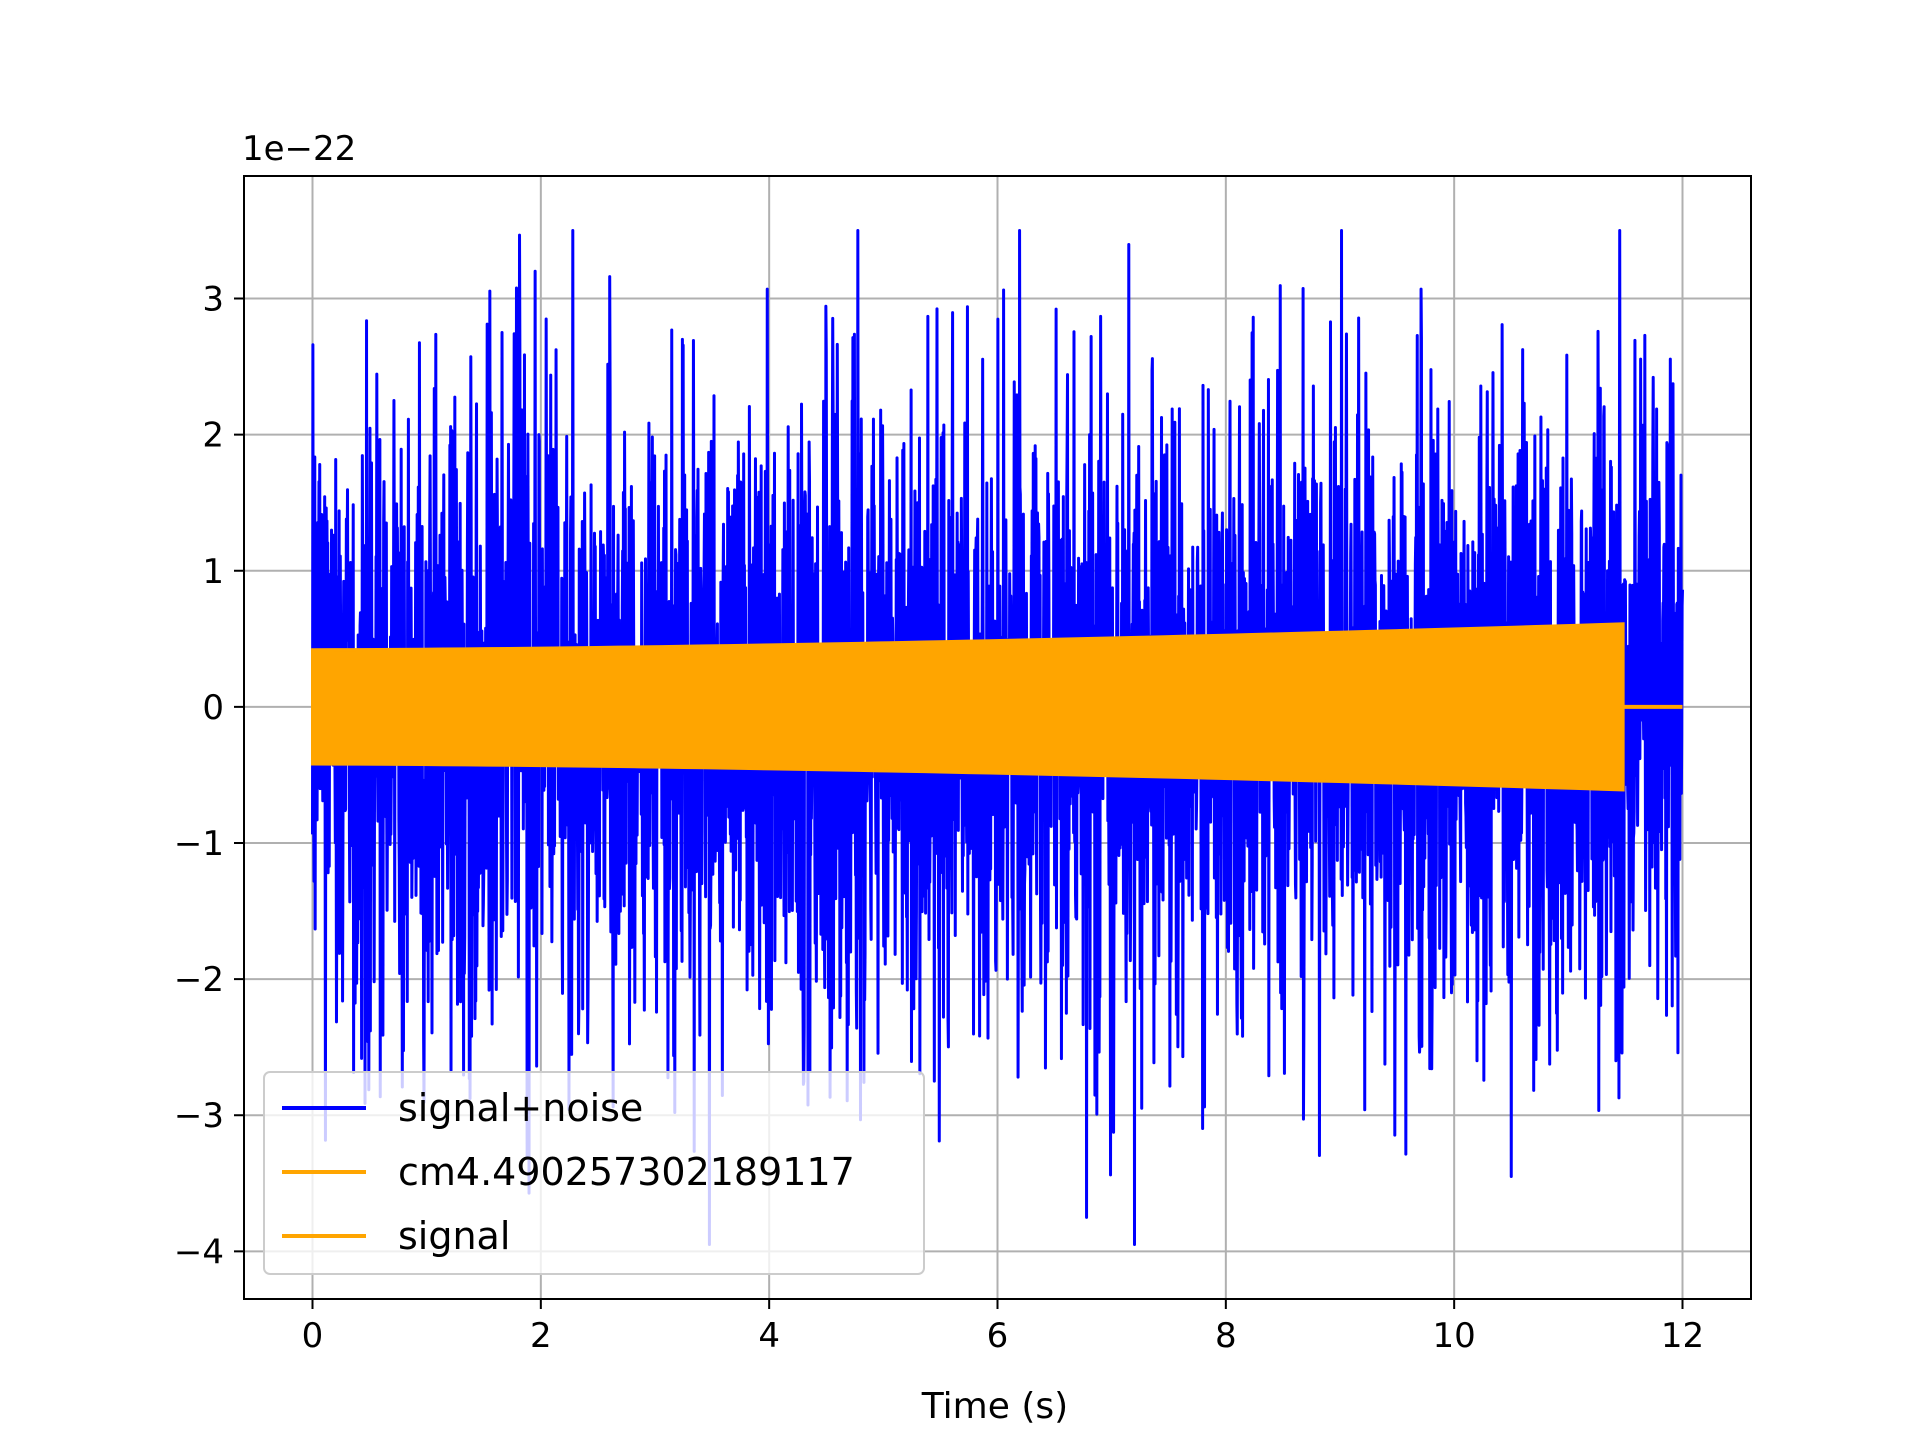 This screenshot has height=1440, width=1920. What do you see at coordinates (199, 1252) in the screenshot?
I see `y-tick-label-0: −4` at bounding box center [199, 1252].